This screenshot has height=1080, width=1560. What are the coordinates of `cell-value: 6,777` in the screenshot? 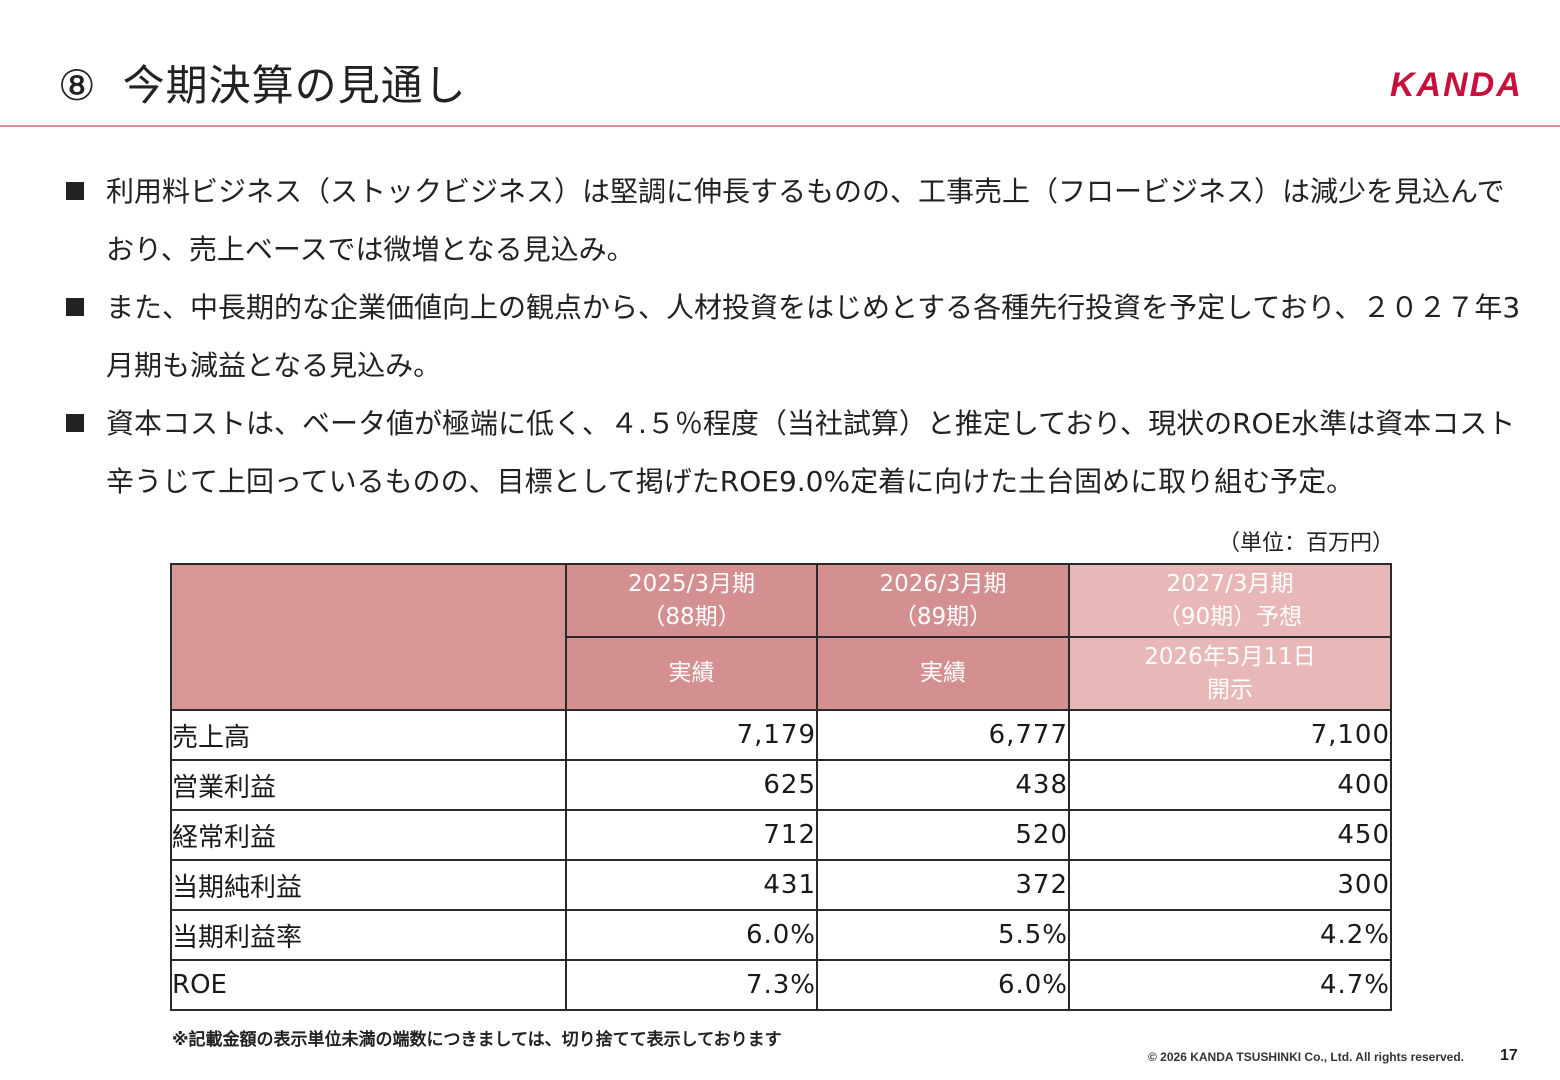 It's located at (943, 735).